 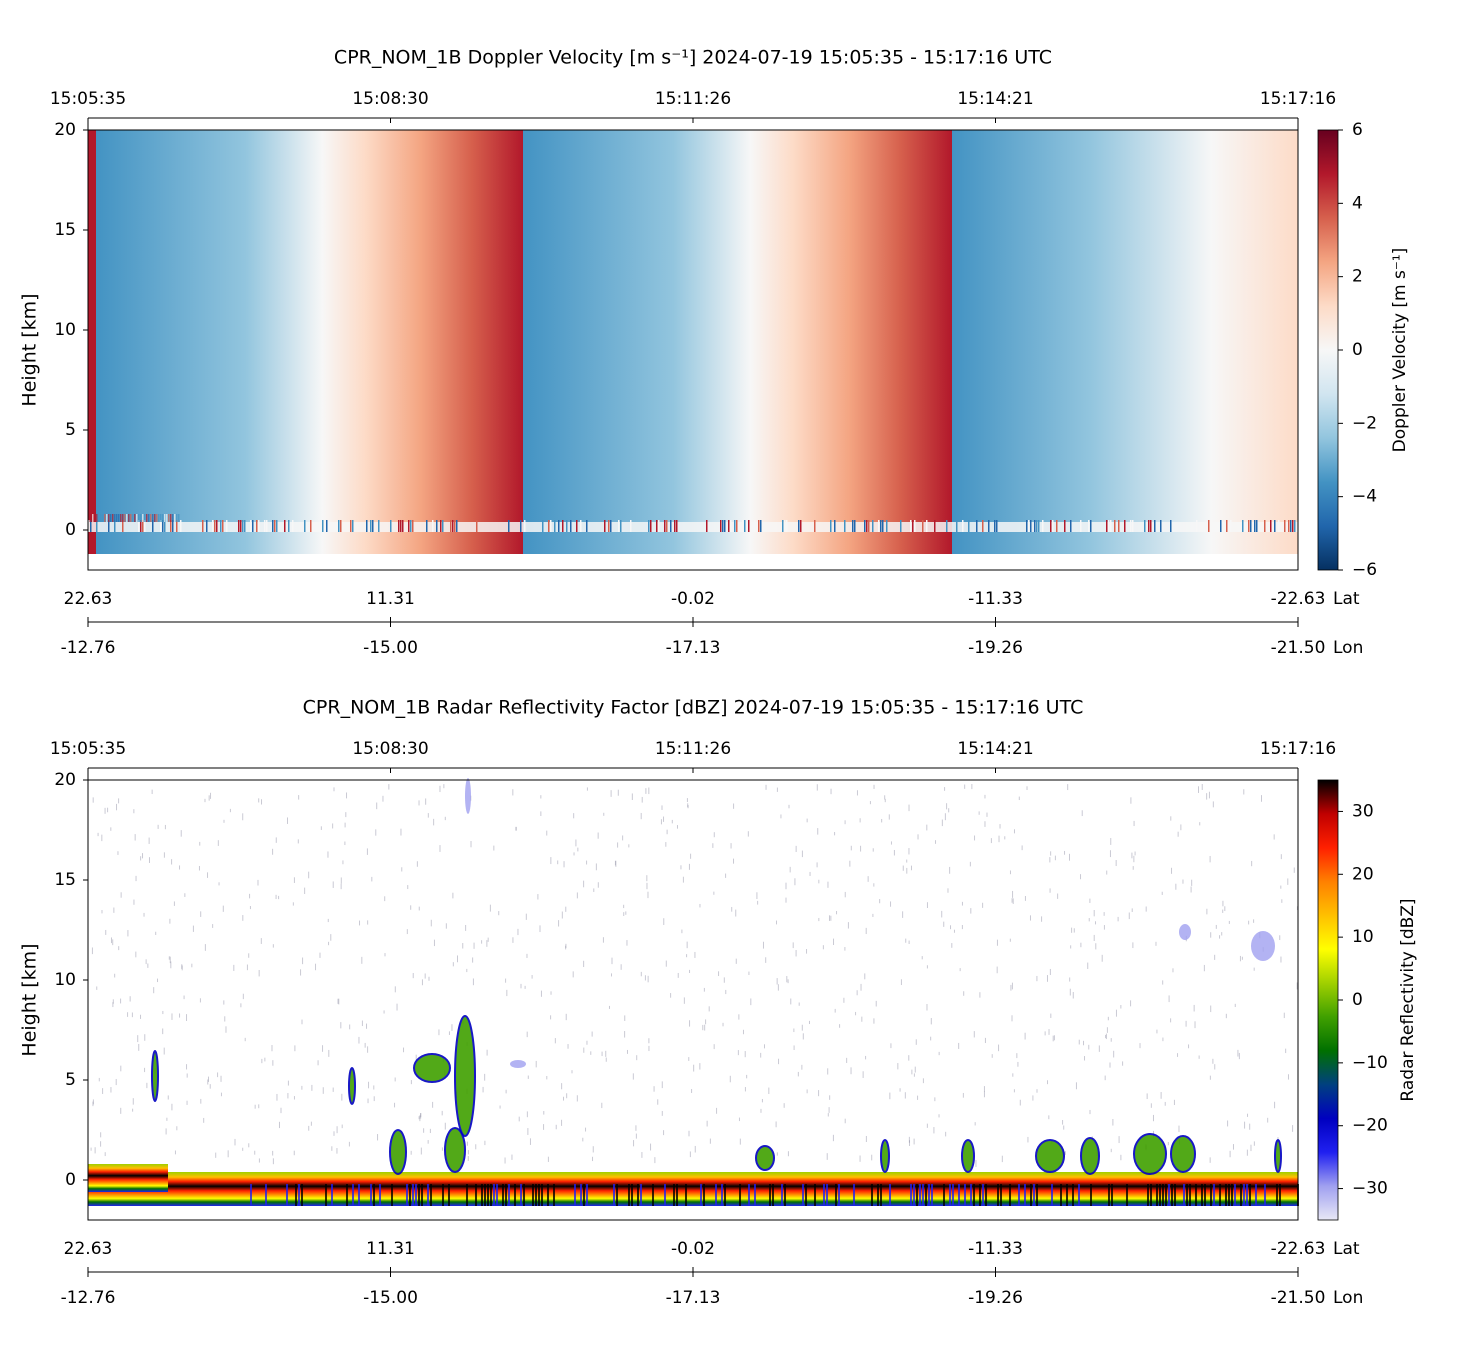 What do you see at coordinates (995, 1249) in the screenshot?
I see `lat-tick-label: -11.33` at bounding box center [995, 1249].